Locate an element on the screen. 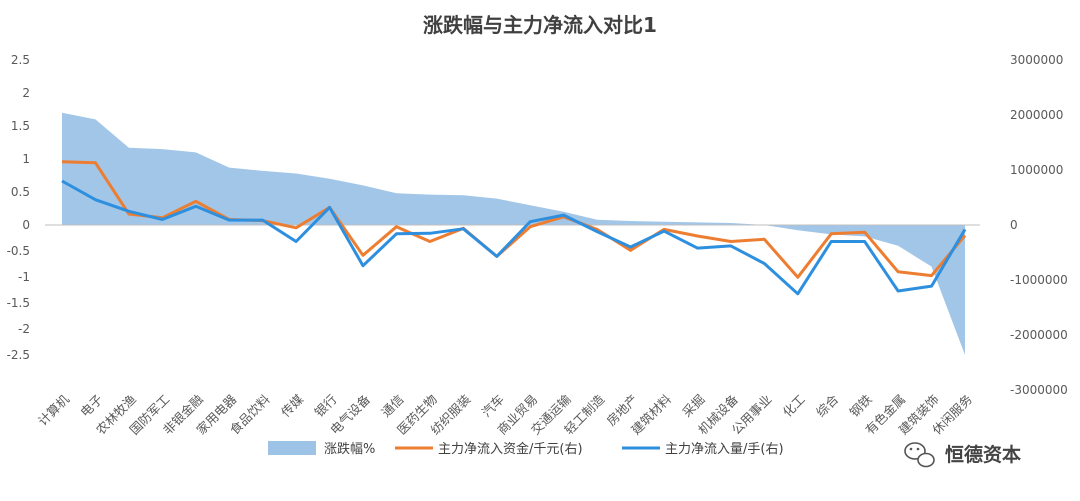  legend-label-area: 涨跌幅% is located at coordinates (349, 449).